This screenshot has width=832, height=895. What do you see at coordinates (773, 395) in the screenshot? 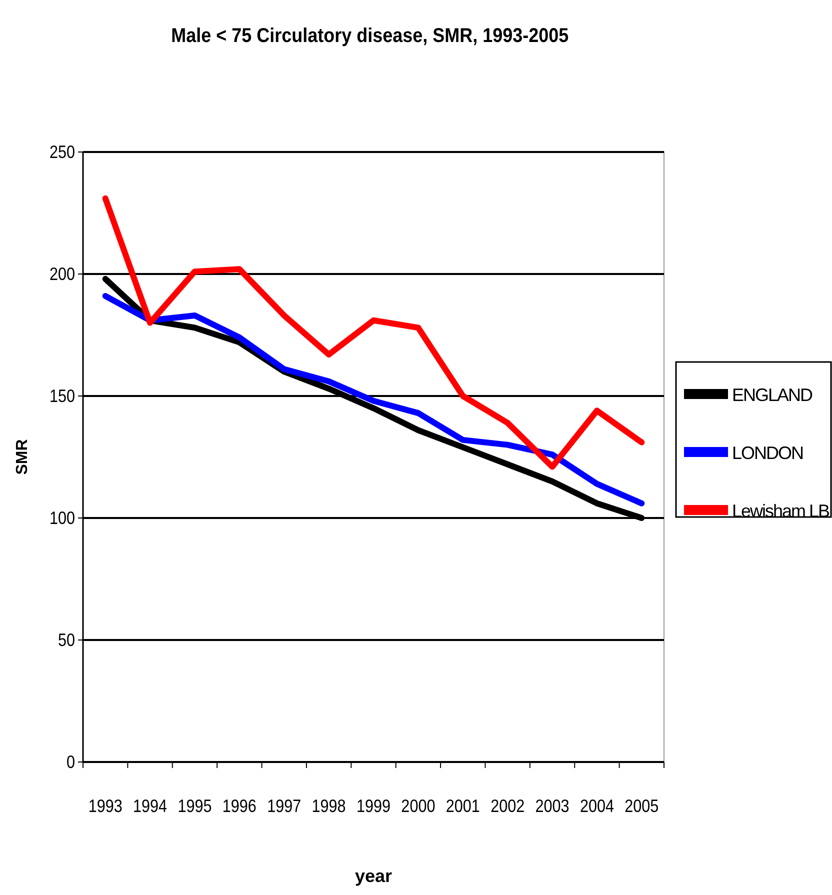
I see `legend-label: ENGLAND` at bounding box center [773, 395].